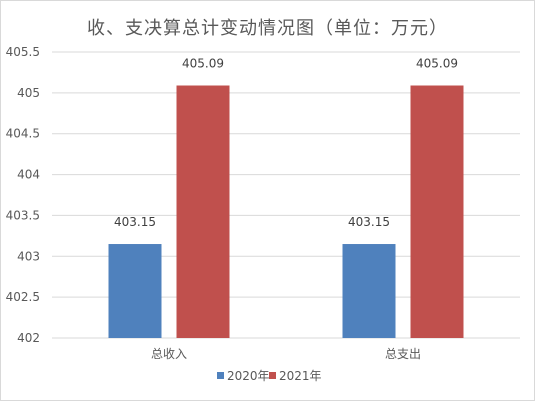 The width and height of the screenshot is (535, 401). What do you see at coordinates (267, 28) in the screenshot?
I see `chart-title: 收、支决算总计变动情况图（单位：万元）` at bounding box center [267, 28].